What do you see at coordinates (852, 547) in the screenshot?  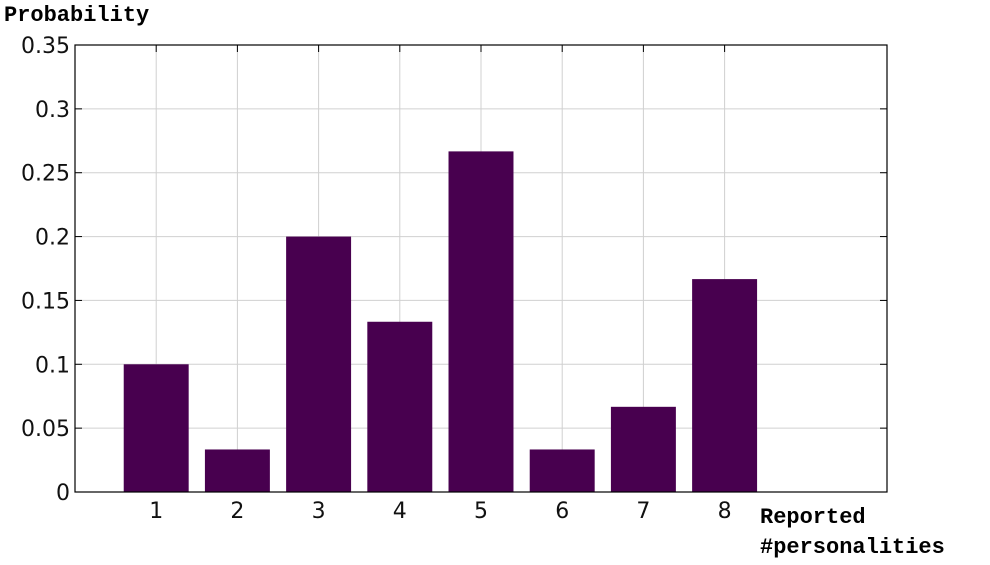 I see `x-axis-label: #personalities` at bounding box center [852, 547].